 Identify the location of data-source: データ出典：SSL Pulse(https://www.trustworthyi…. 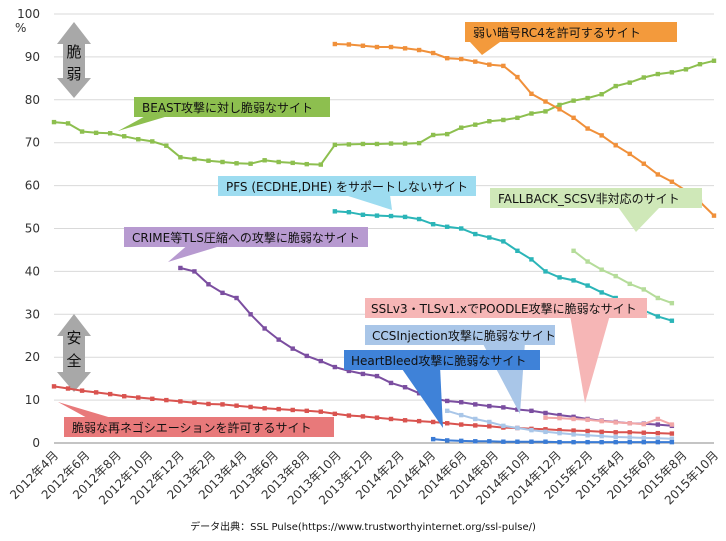
(363, 526).